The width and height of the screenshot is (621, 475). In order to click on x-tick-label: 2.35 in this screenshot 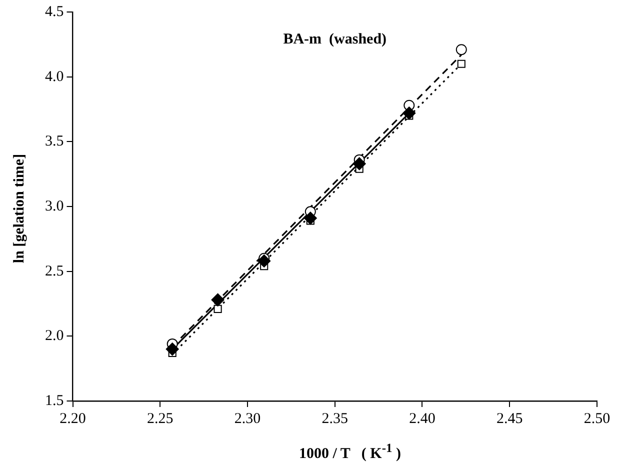, I will do `click(335, 418)`.